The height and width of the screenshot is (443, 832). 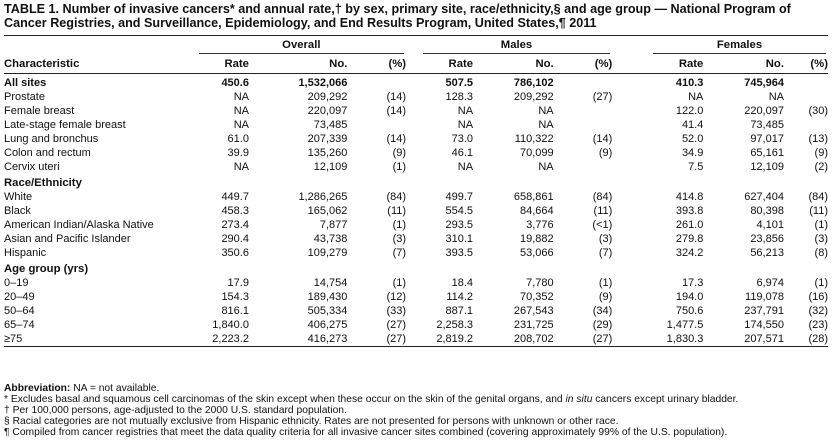 I want to click on rate-females: 261.0, so click(x=689, y=225).